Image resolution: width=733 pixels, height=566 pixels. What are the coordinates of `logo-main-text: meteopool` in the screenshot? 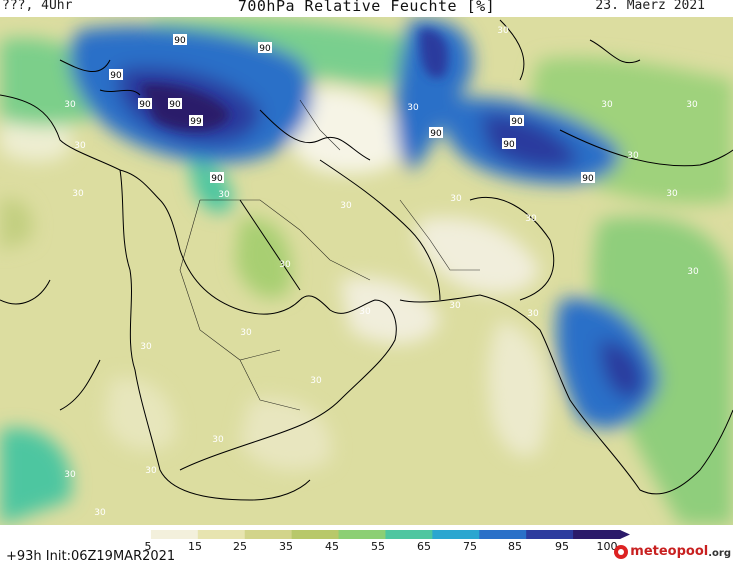 It's located at (669, 551).